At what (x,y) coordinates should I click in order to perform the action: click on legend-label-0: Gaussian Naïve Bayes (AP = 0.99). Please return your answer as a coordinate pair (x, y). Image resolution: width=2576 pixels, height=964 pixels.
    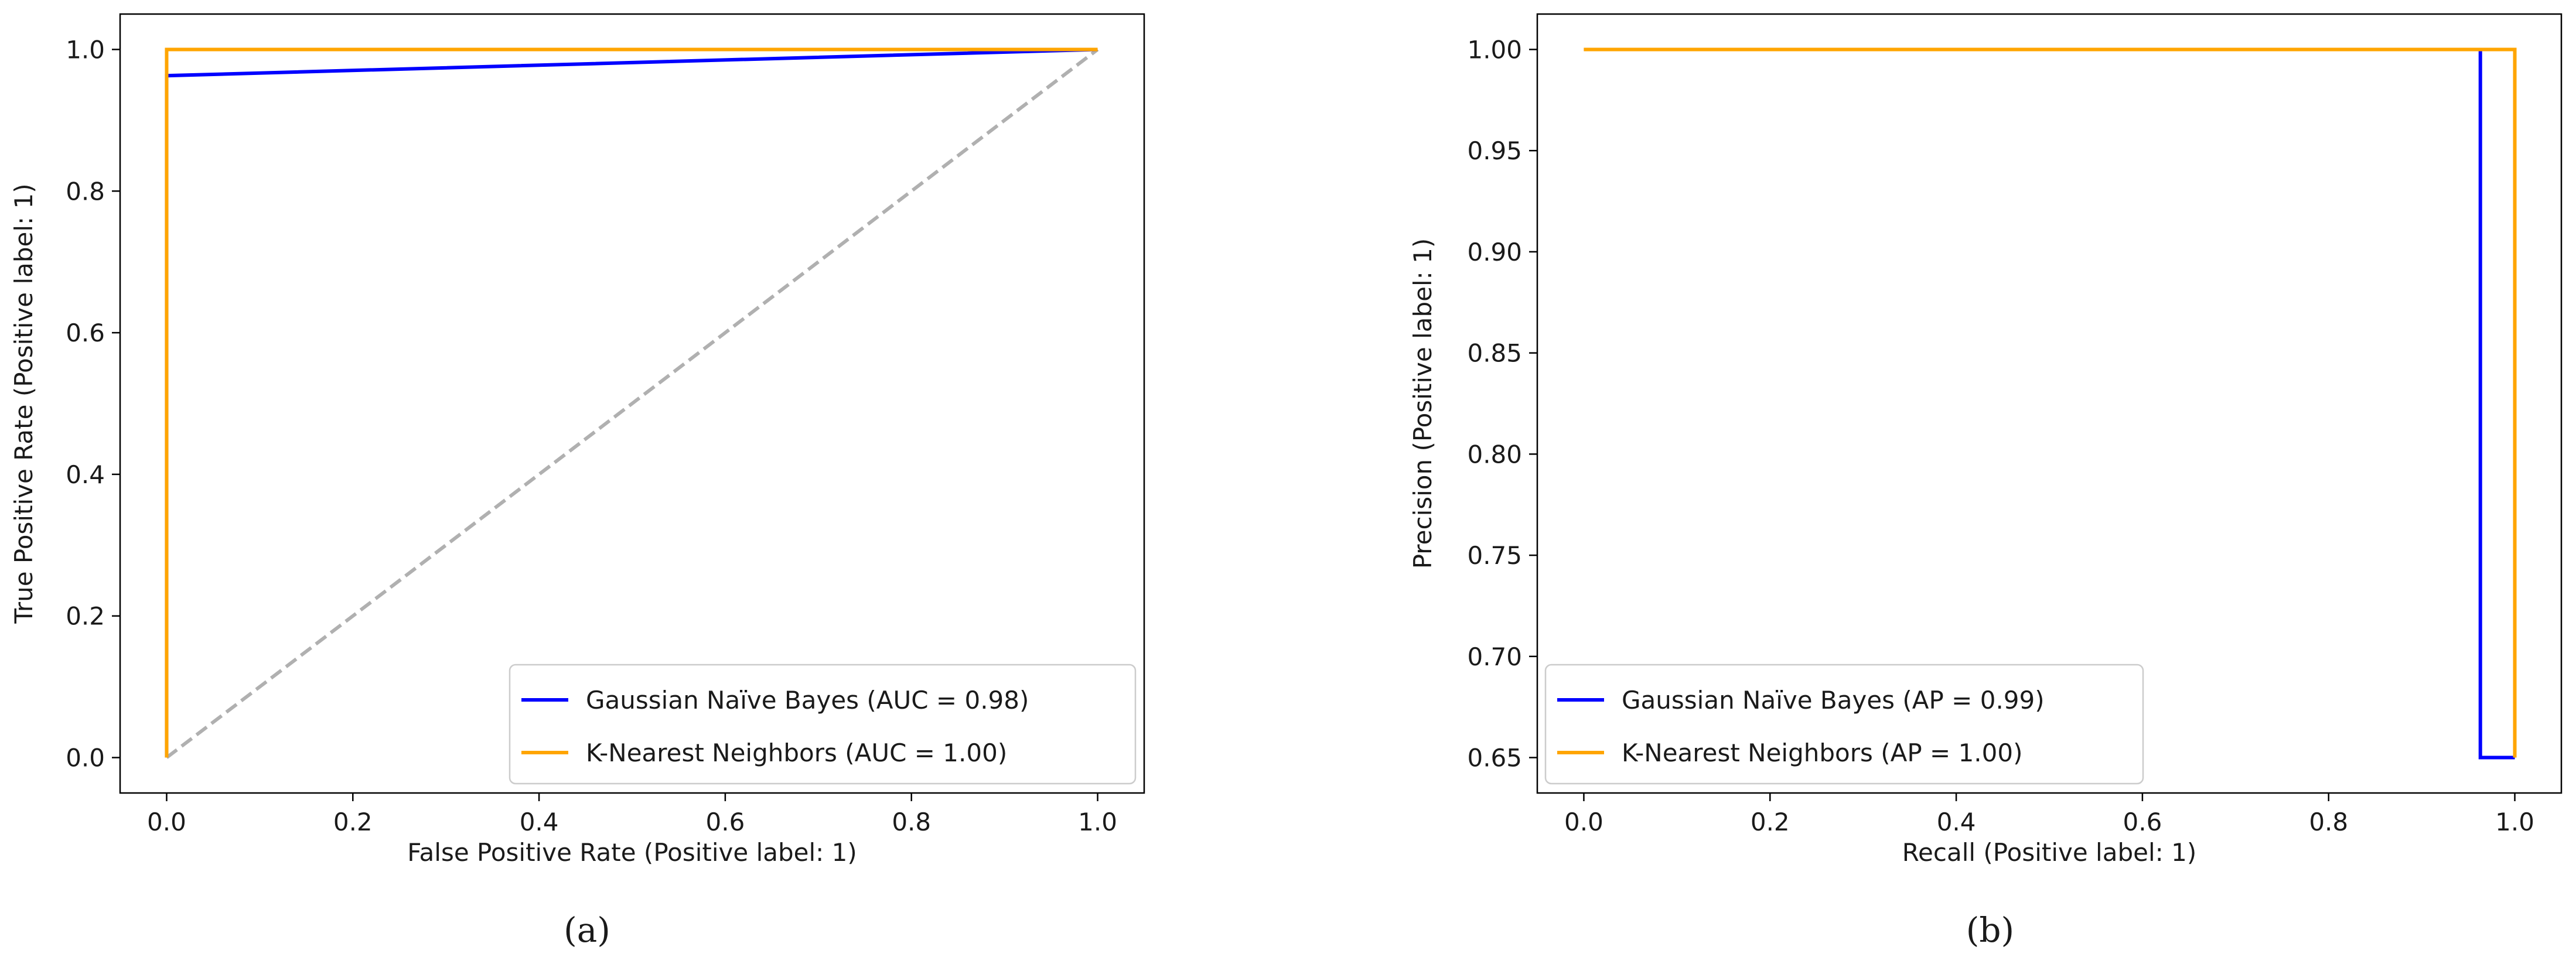
    Looking at the image, I should click on (1833, 701).